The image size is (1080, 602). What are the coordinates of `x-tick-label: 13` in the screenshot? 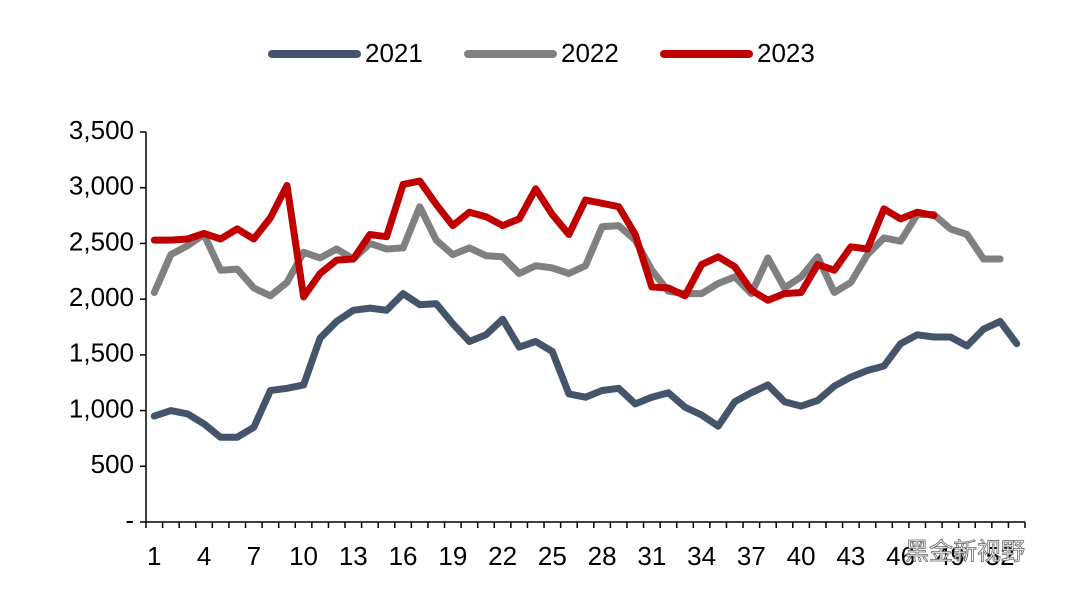 It's located at (353, 556).